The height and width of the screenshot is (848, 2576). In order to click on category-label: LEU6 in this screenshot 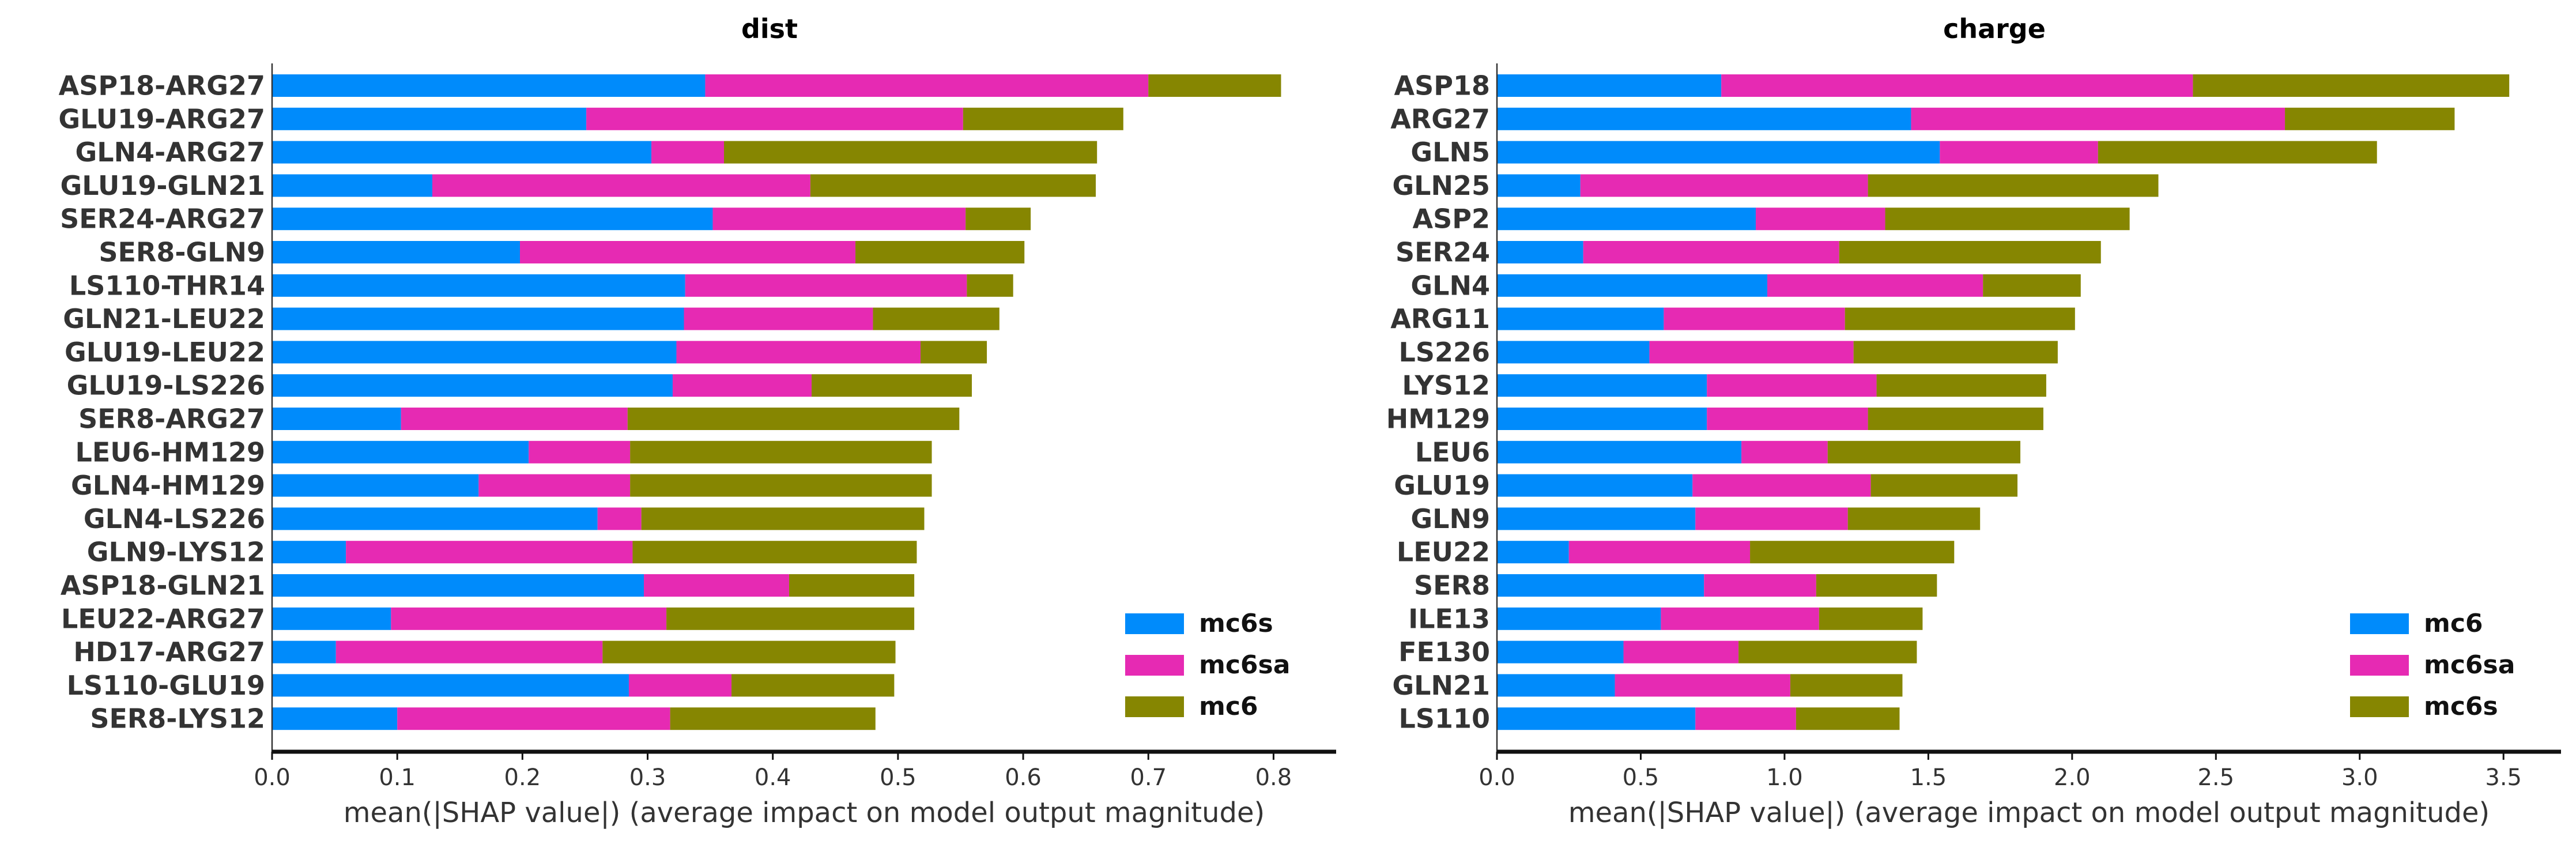, I will do `click(1452, 452)`.